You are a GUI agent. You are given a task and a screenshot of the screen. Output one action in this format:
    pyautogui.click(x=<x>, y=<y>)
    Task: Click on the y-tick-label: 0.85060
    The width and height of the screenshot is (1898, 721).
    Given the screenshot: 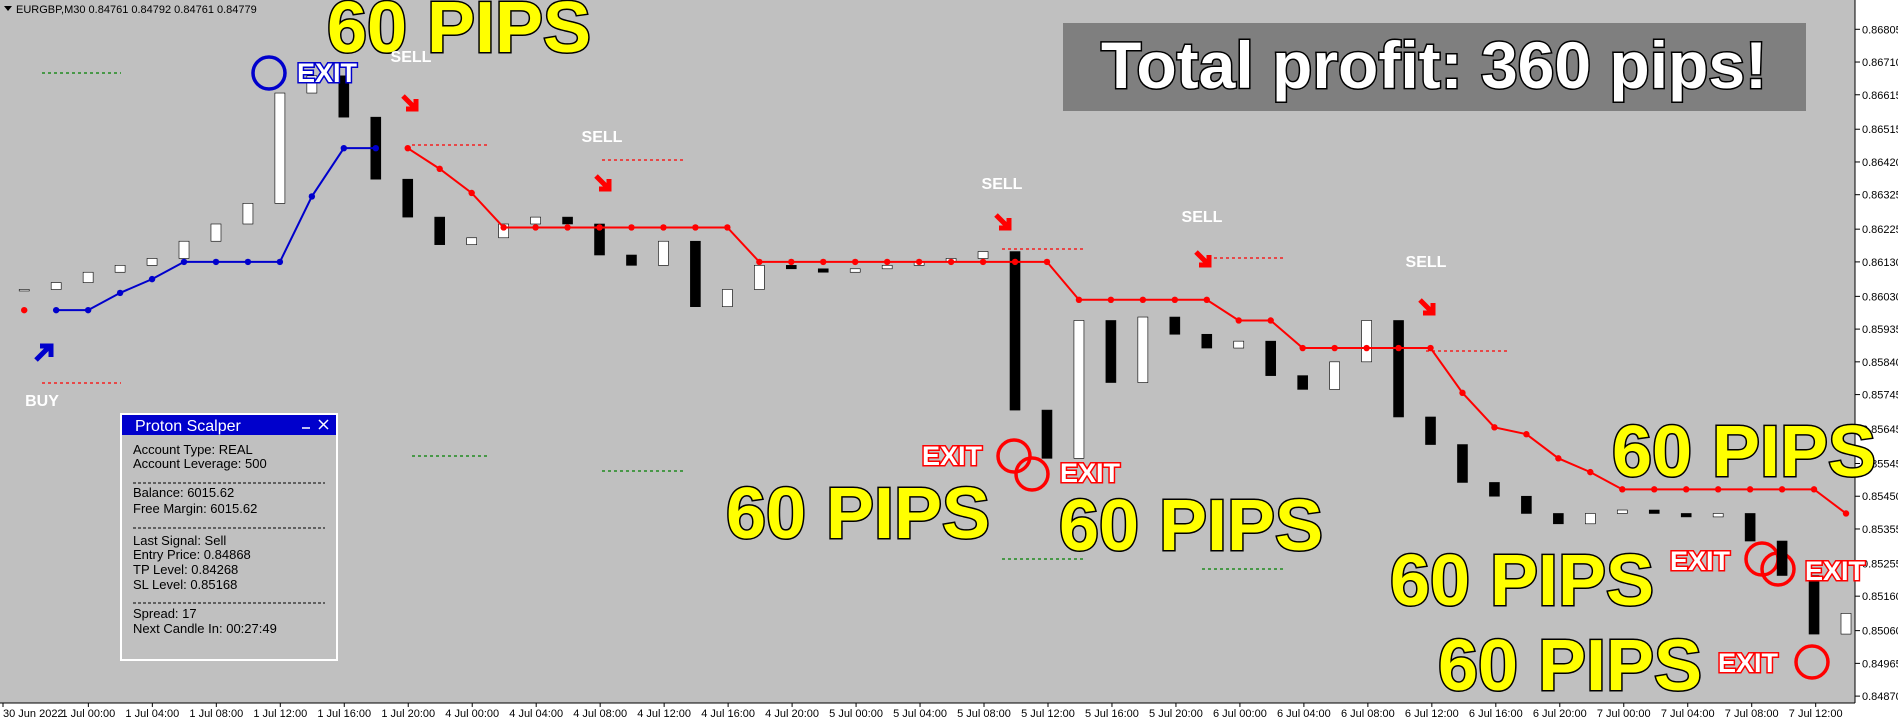 What is the action you would take?
    pyautogui.click(x=1880, y=632)
    